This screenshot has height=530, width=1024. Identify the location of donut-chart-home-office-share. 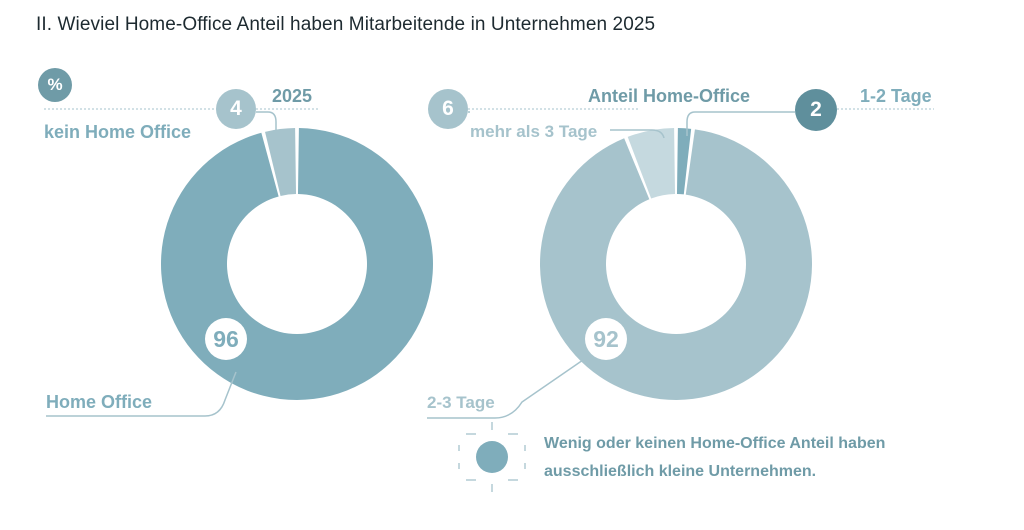
(676, 264).